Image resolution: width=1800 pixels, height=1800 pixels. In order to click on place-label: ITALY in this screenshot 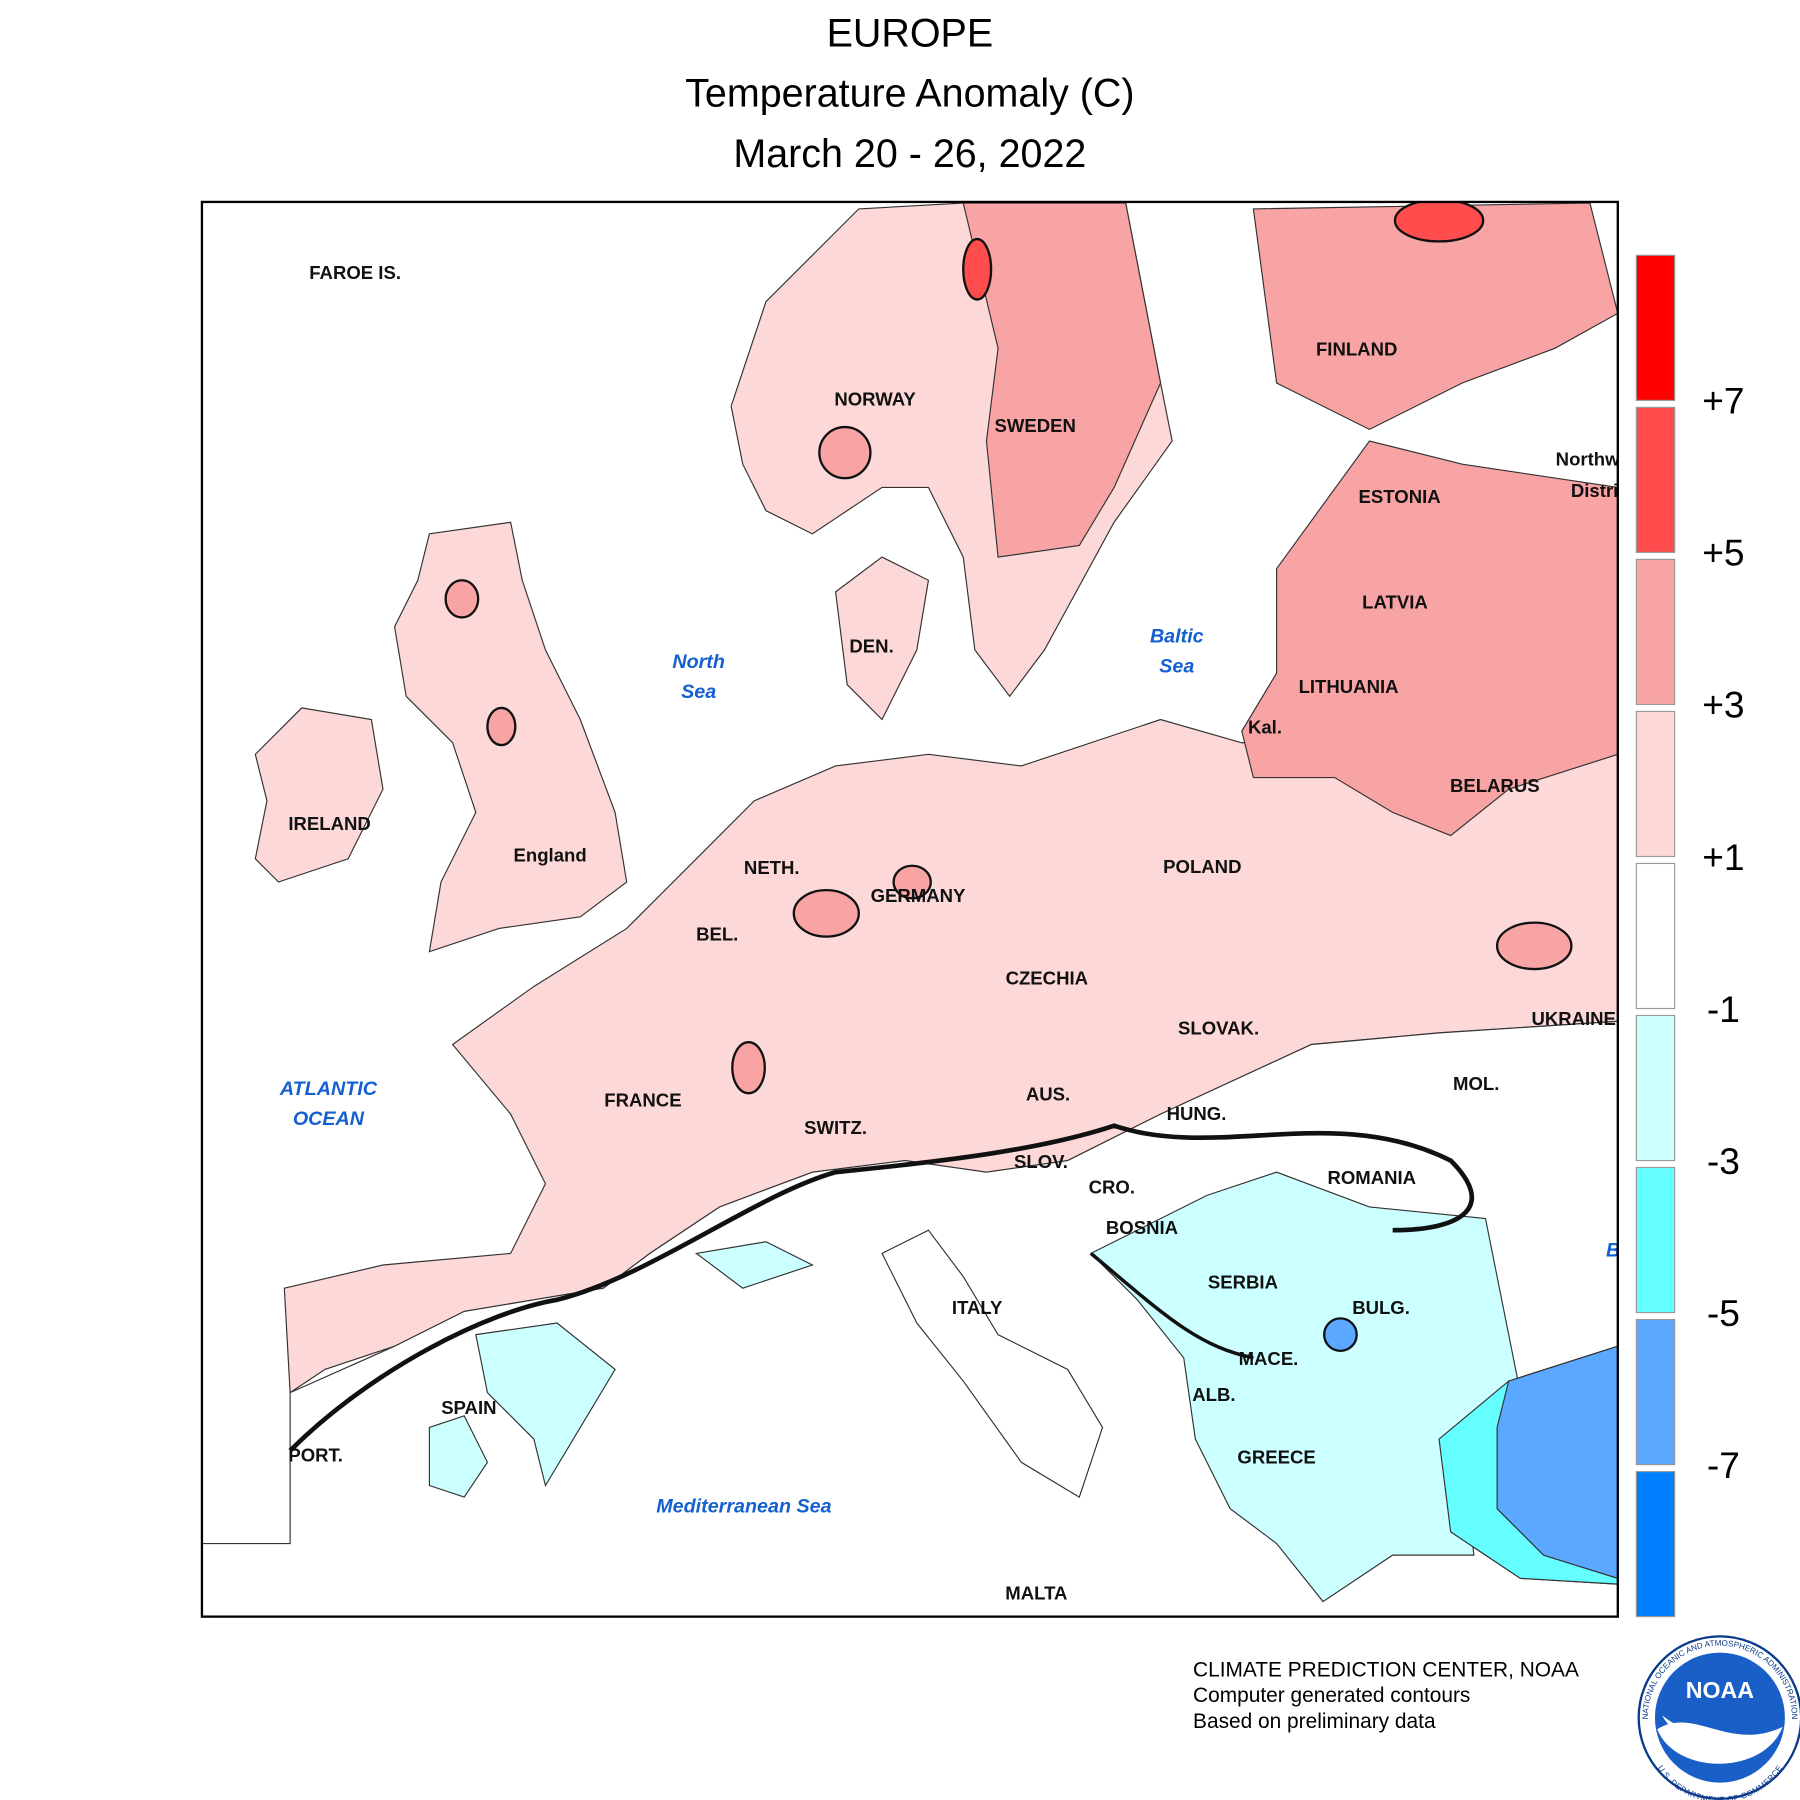, I will do `click(977, 1307)`.